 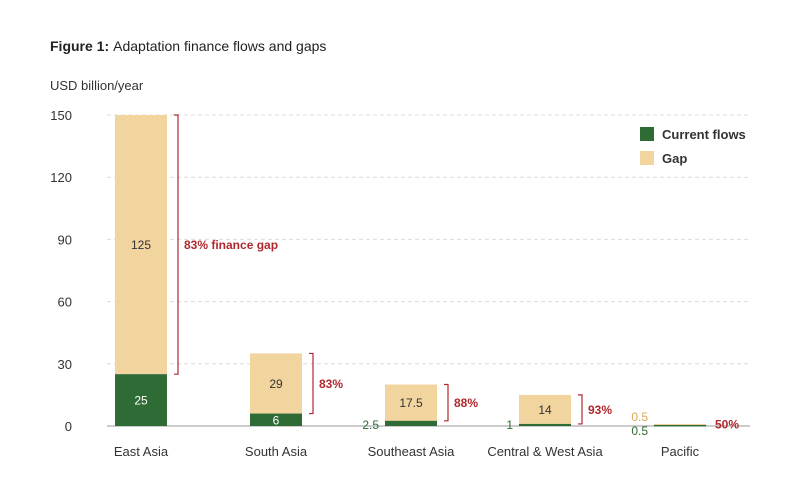 I want to click on x-tick-label: Pacific, so click(x=680, y=451).